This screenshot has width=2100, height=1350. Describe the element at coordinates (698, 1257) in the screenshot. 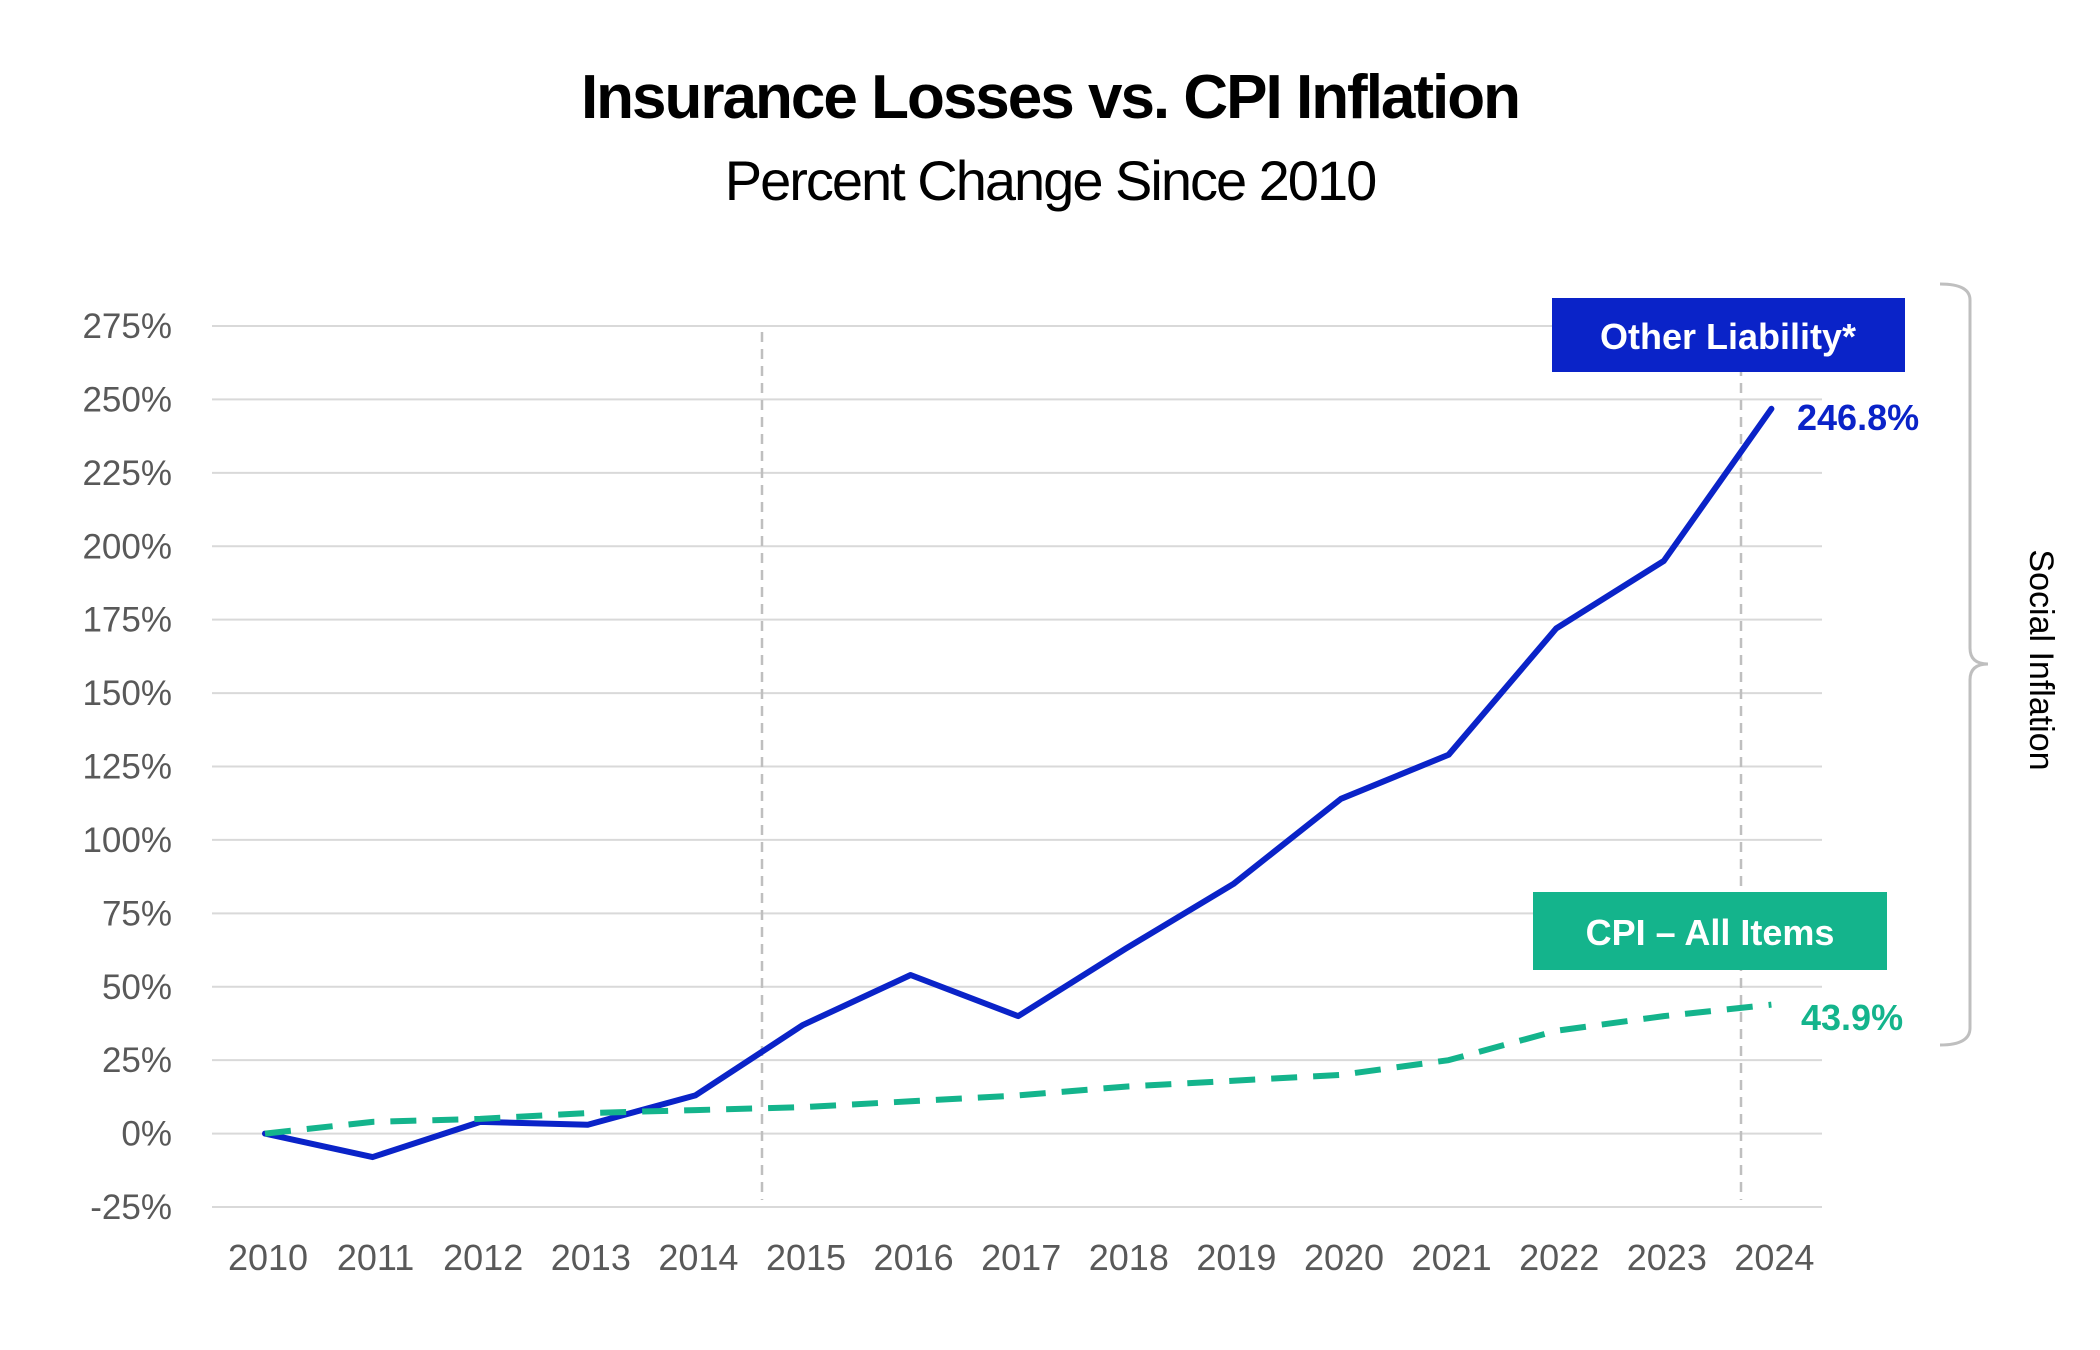

I see `x-tick-label: 2014` at that location.